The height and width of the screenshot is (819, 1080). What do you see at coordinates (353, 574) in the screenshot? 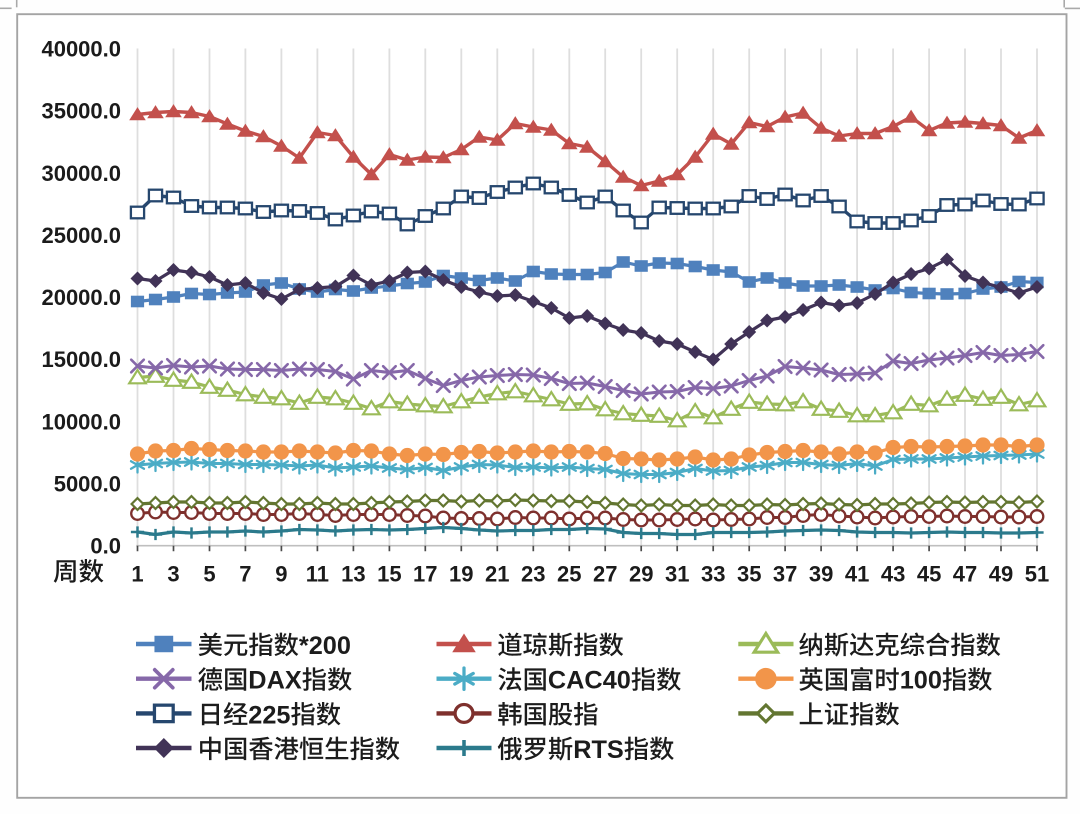
I see `svg-text: 13` at bounding box center [353, 574].